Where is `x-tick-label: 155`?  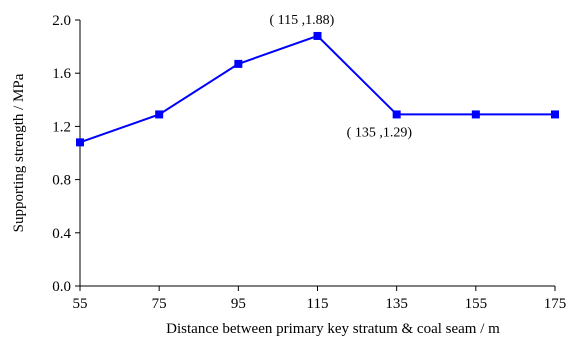 x-tick-label: 155 is located at coordinates (476, 304).